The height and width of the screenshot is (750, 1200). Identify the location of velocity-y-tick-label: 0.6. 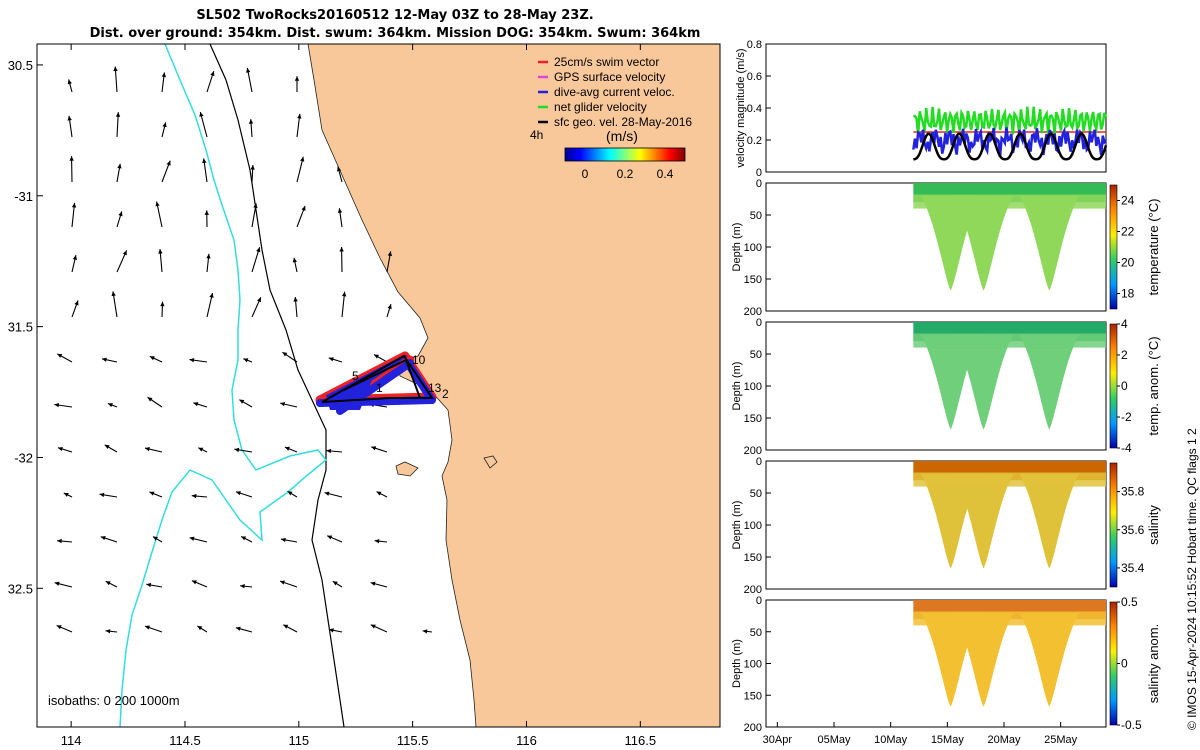
(754, 77).